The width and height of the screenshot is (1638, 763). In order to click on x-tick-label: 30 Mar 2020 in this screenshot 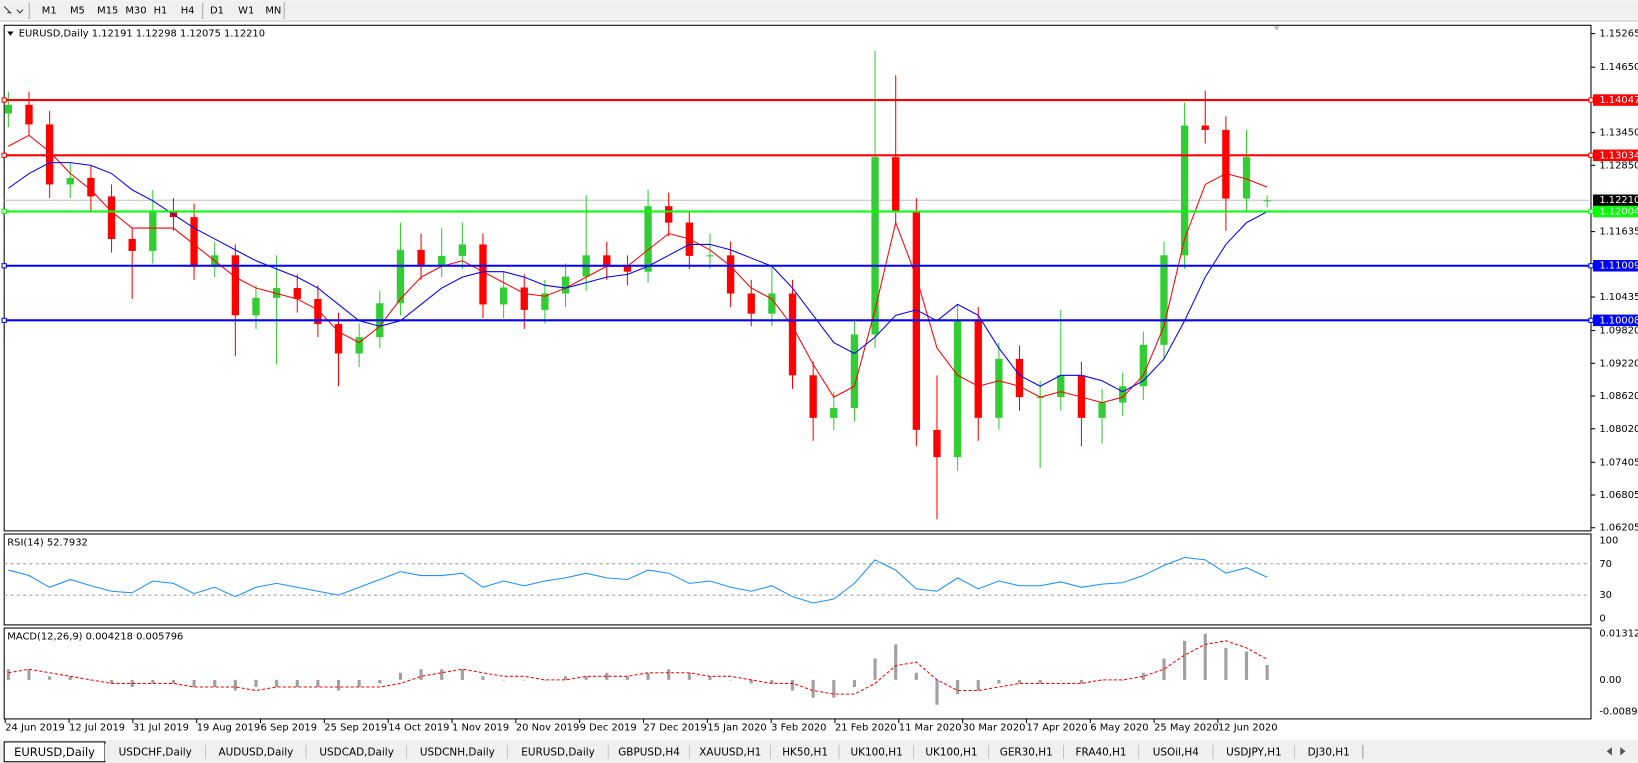, I will do `click(994, 727)`.